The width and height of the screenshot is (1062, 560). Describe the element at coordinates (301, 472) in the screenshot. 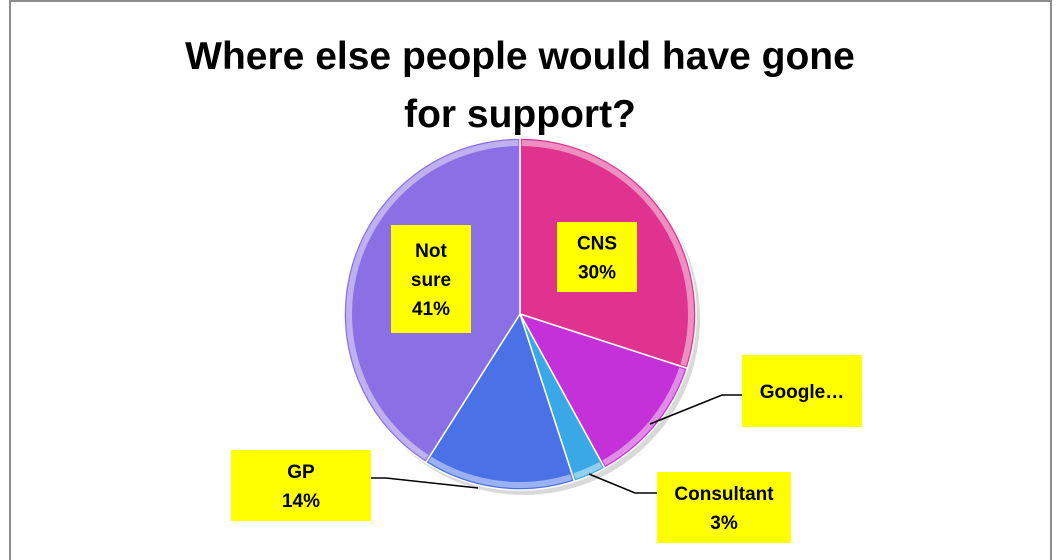

I see `label-name: GP` at that location.